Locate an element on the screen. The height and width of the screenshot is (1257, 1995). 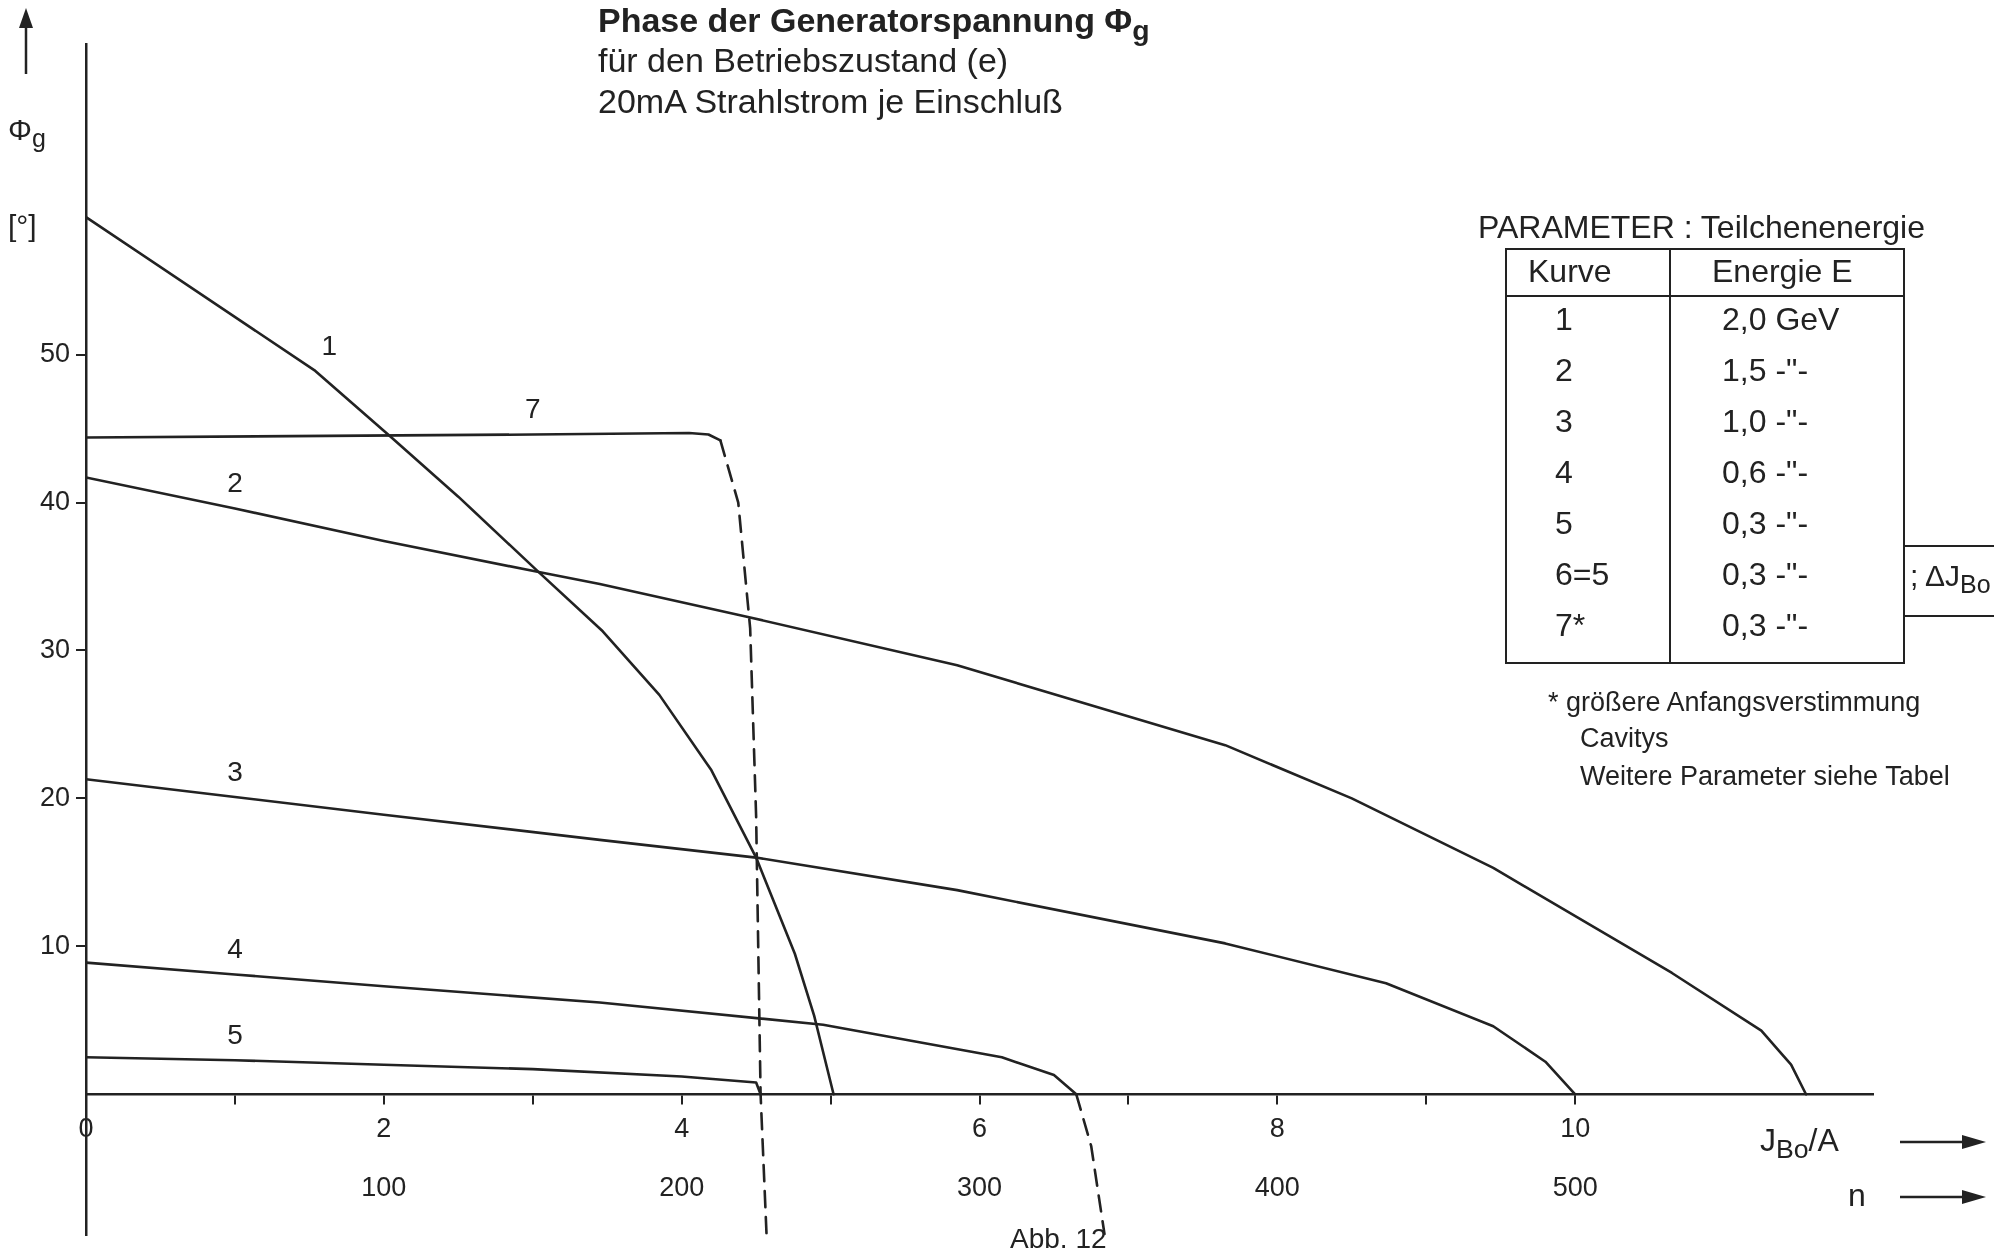
x2-tick-label: 500 is located at coordinates (1575, 1186).